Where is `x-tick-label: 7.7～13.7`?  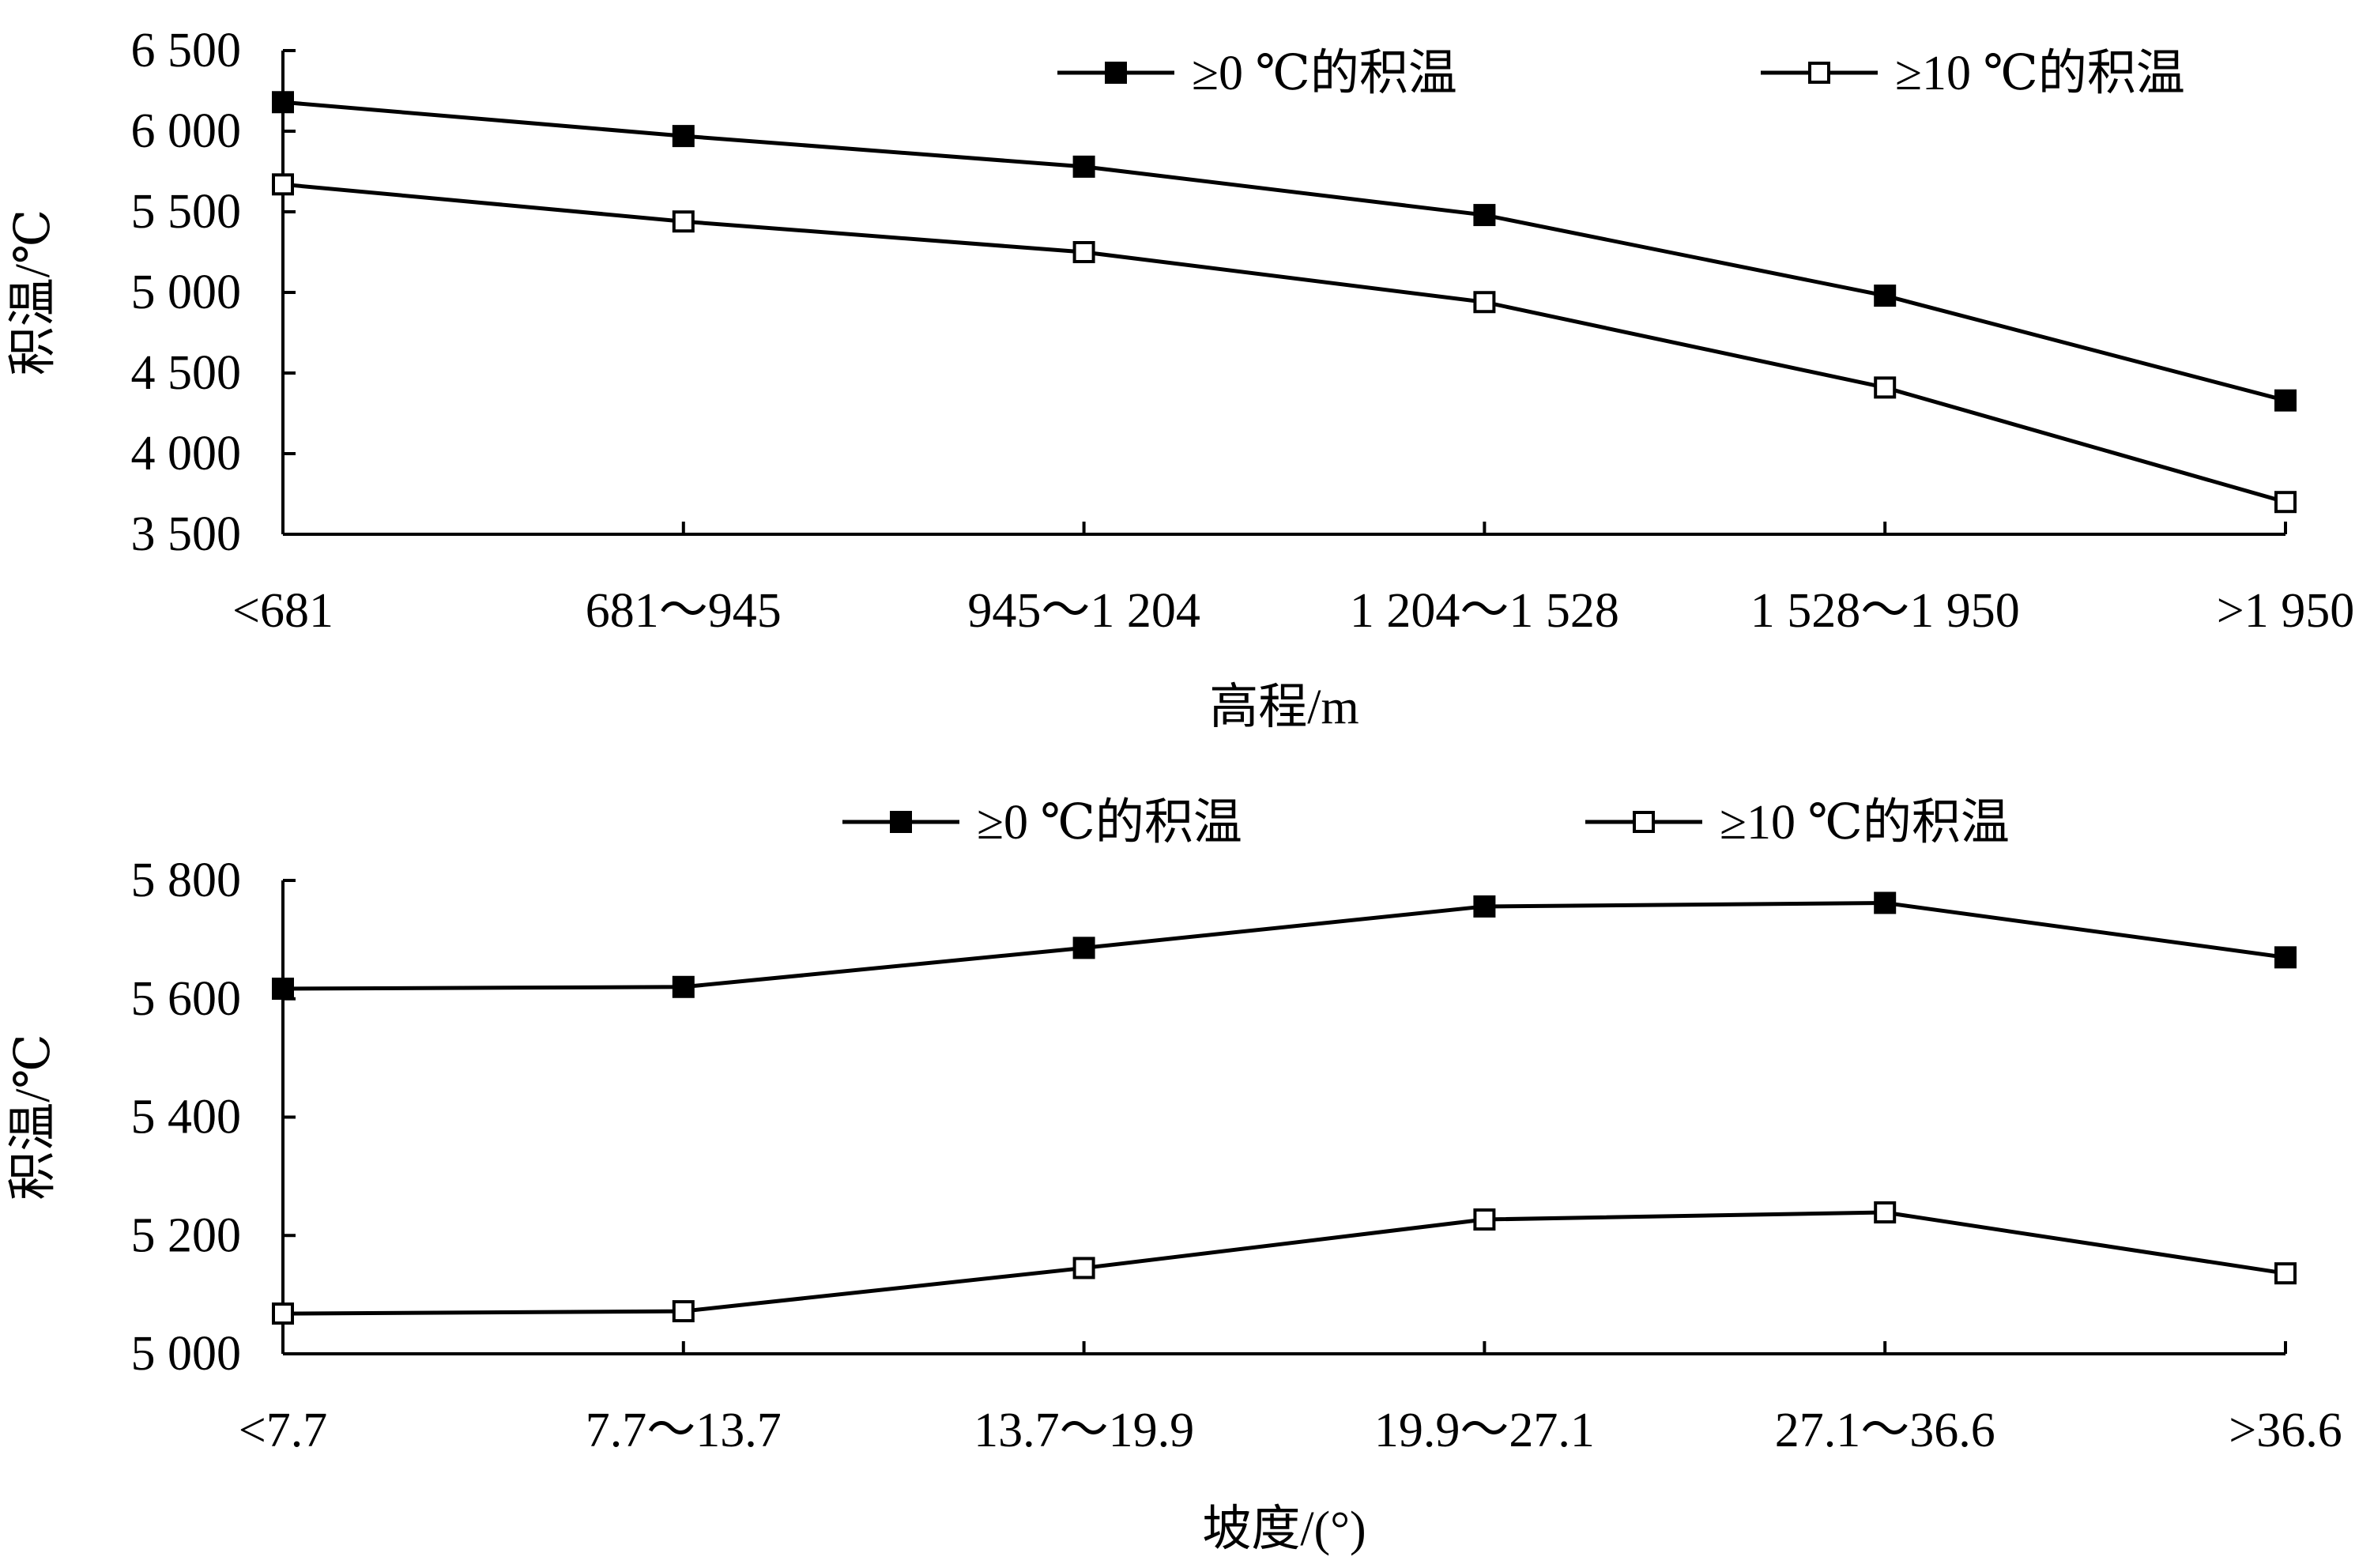
x-tick-label: 7.7～13.7 is located at coordinates (684, 1430).